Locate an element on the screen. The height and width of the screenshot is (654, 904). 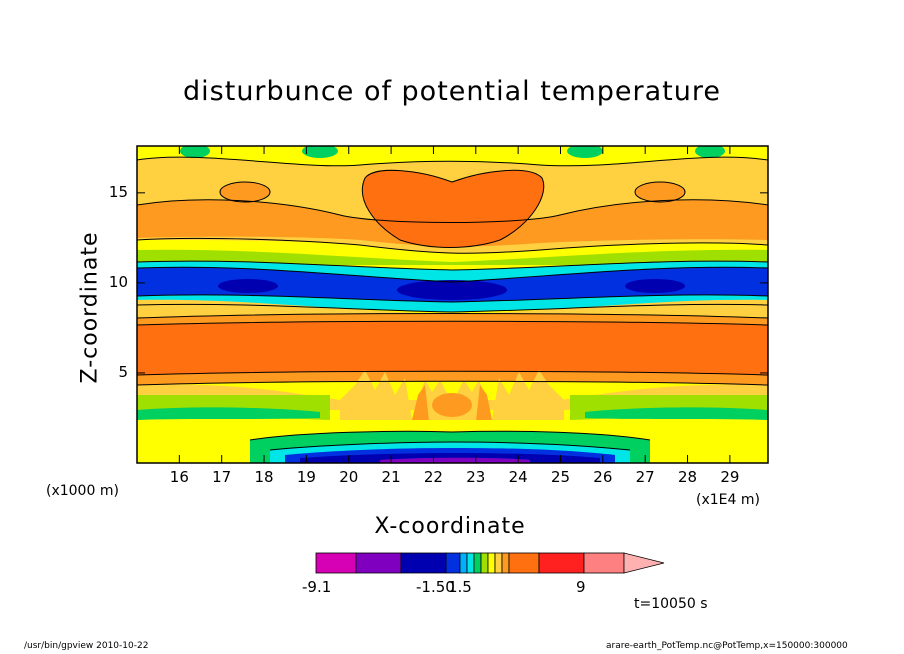
footer-left: /usr/bin/gpview 2010-10-22 is located at coordinates (86, 646).